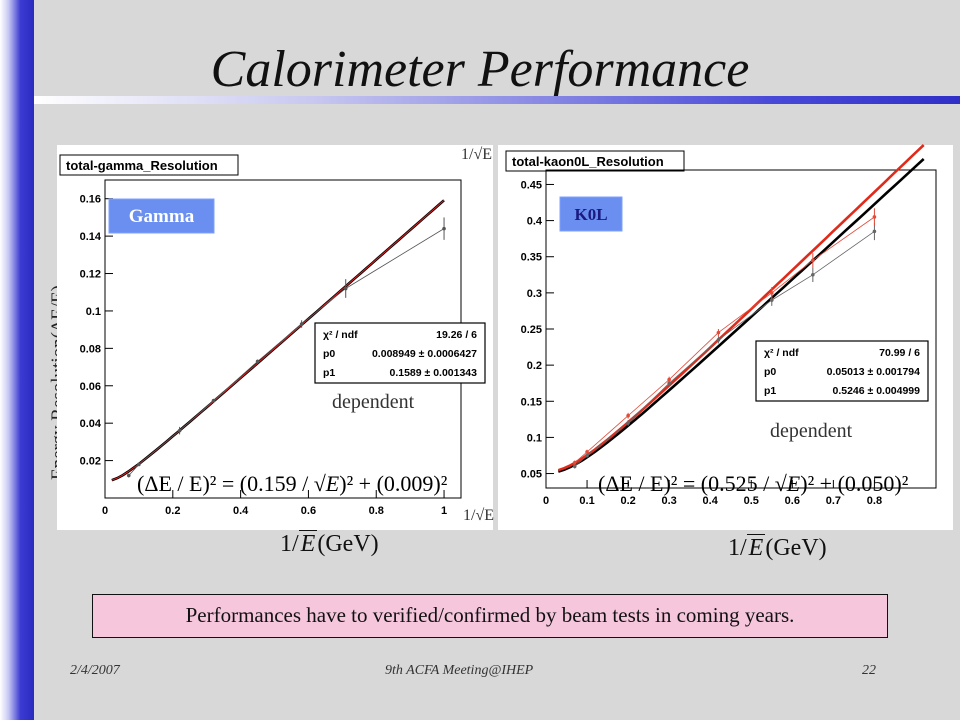 Image resolution: width=960 pixels, height=720 pixels. I want to click on chart0-stats-value: 0.1589 ± 0.001343, so click(433, 373).